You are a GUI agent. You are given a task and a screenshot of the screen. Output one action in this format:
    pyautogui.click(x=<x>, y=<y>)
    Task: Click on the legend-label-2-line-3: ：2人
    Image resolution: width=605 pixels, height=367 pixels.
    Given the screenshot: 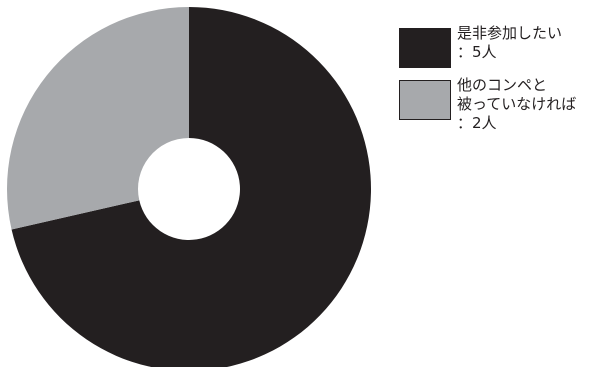 What is the action you would take?
    pyautogui.click(x=477, y=123)
    